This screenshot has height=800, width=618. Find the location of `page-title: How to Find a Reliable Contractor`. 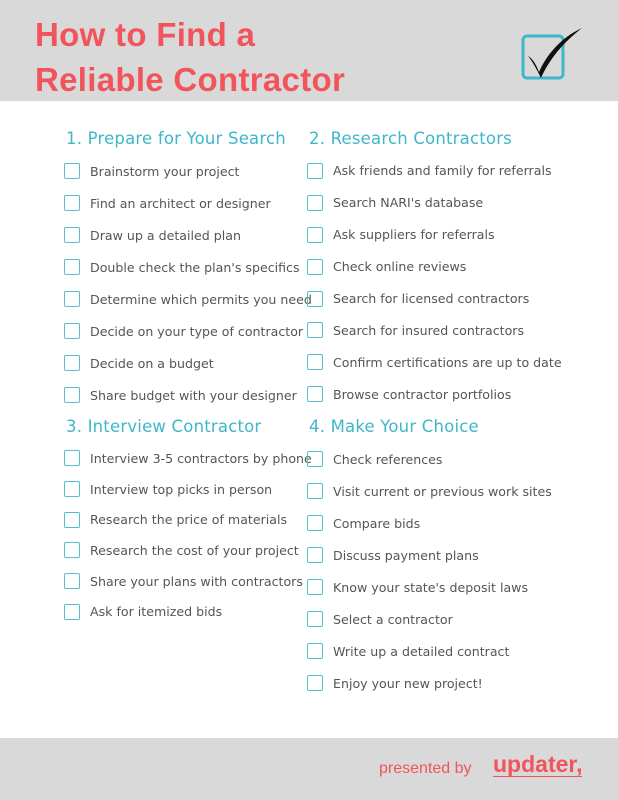

page-title: How to Find a Reliable Contractor is located at coordinates (190, 57).